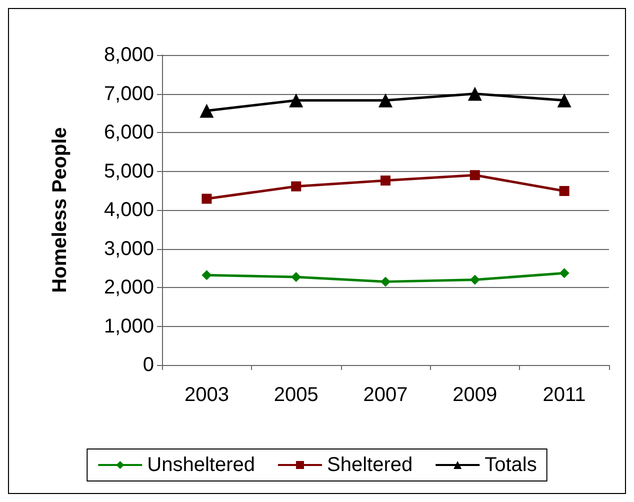 This screenshot has width=634, height=502. What do you see at coordinates (129, 171) in the screenshot?
I see `y-tick-label: 5,000` at bounding box center [129, 171].